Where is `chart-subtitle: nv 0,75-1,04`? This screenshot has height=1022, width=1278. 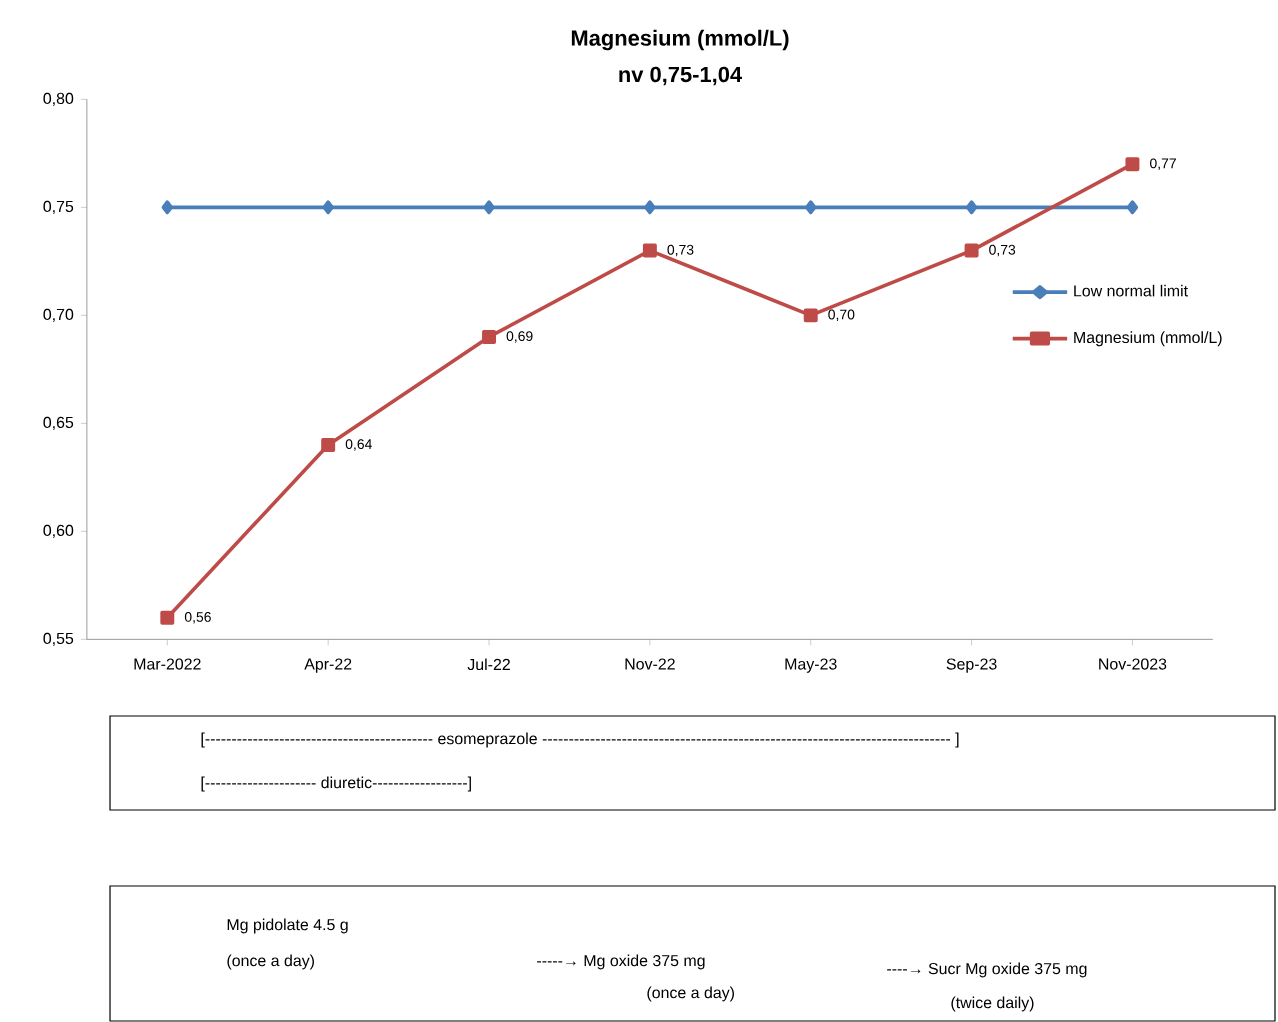
chart-subtitle: nv 0,75-1,04 is located at coordinates (680, 76).